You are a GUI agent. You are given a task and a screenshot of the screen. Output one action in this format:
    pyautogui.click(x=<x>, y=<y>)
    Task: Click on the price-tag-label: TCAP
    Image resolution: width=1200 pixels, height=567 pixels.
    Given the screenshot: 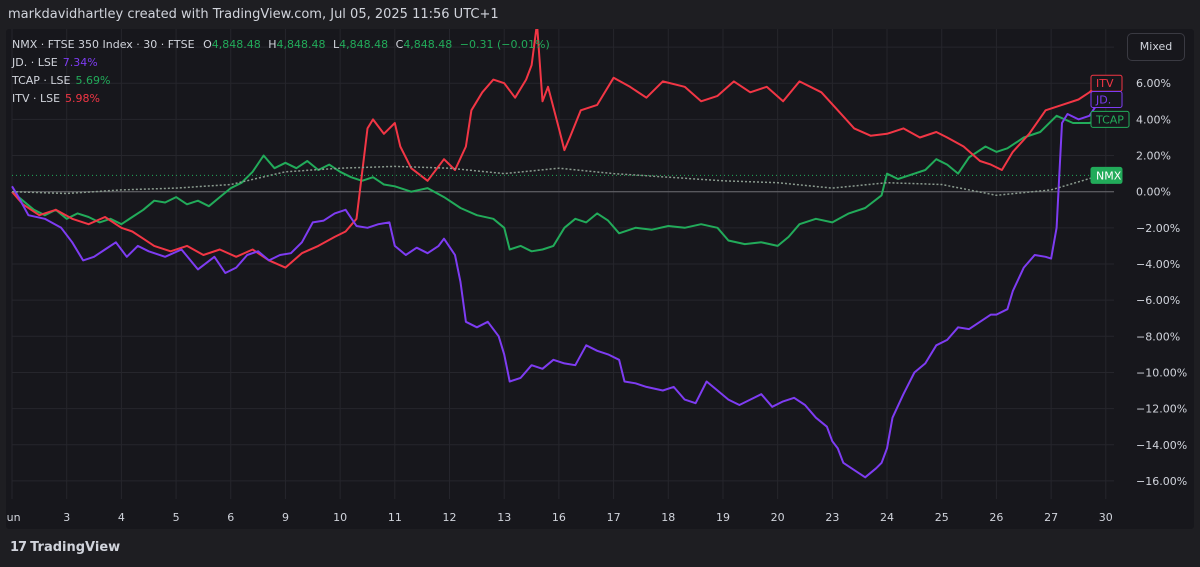 What is the action you would take?
    pyautogui.click(x=1109, y=119)
    